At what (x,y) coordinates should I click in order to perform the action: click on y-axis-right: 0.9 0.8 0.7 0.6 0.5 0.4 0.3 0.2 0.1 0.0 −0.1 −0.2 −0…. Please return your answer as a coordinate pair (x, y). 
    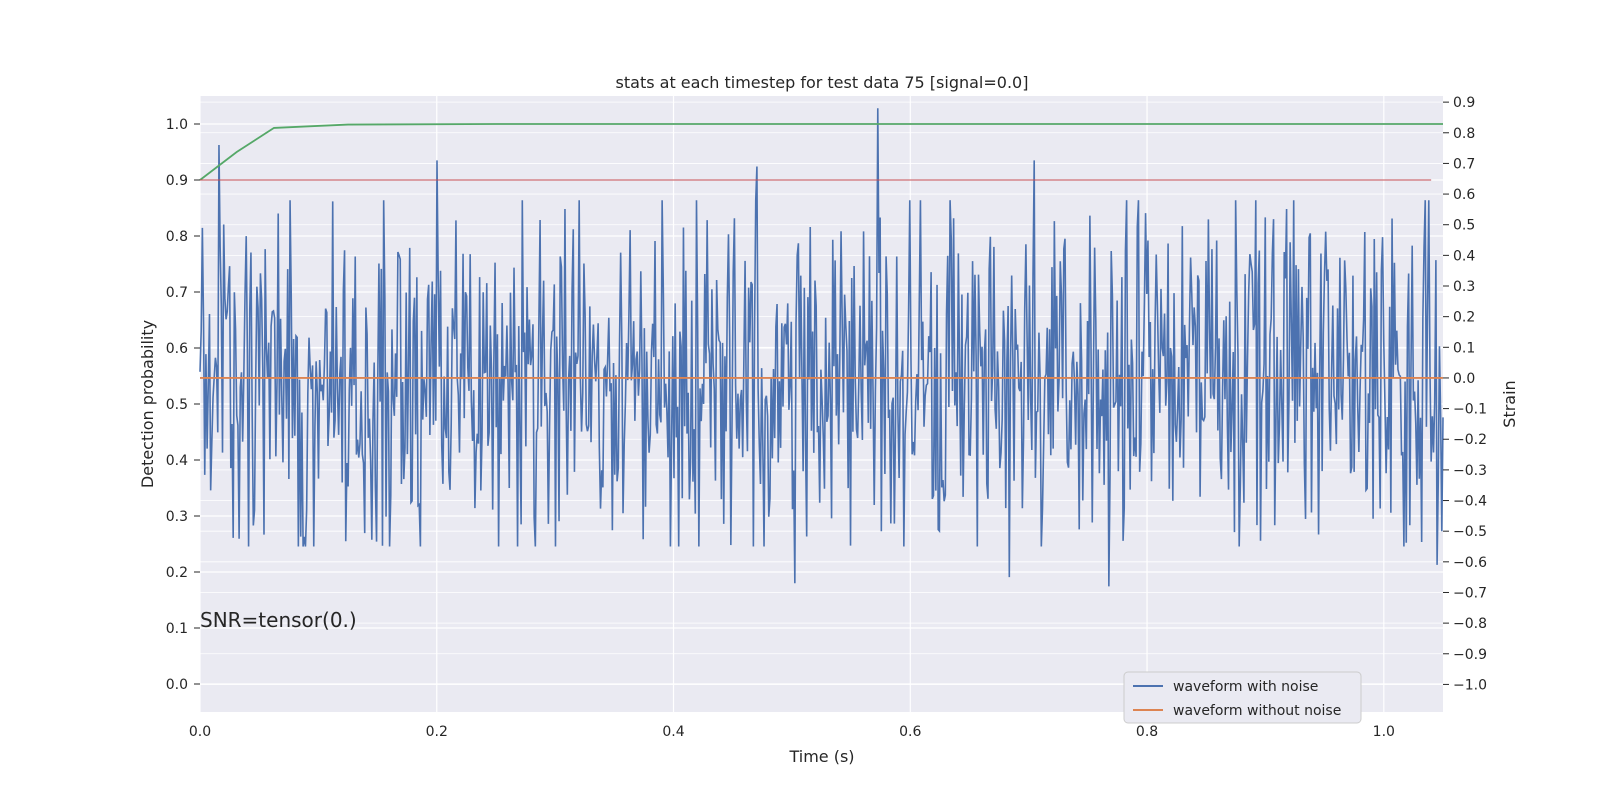
    Looking at the image, I should click on (1465, 394).